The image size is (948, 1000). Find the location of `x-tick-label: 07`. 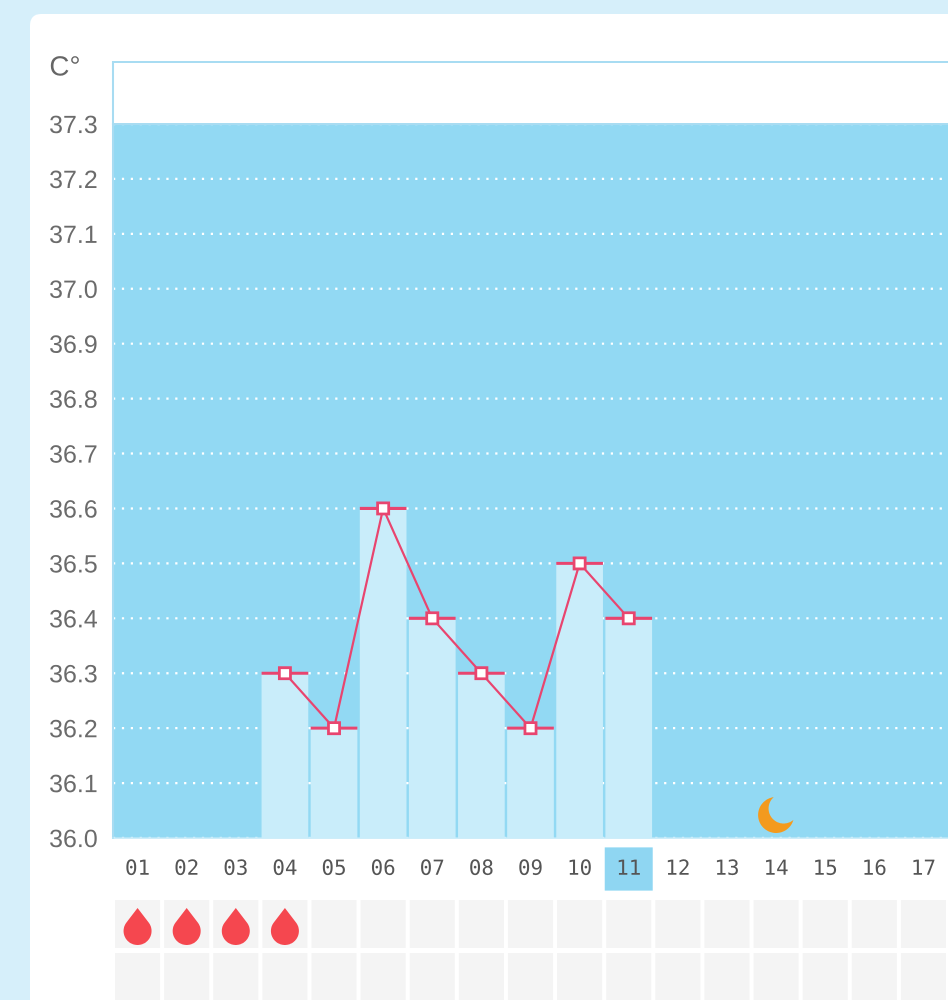

x-tick-label: 07 is located at coordinates (432, 867).